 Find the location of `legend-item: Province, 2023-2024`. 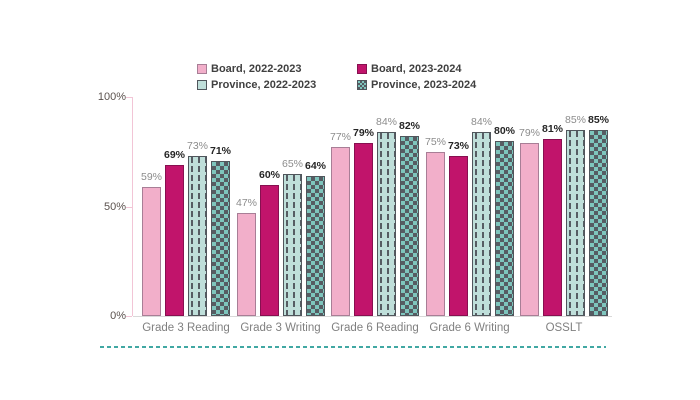

legend-item: Province, 2023-2024 is located at coordinates (416, 85).